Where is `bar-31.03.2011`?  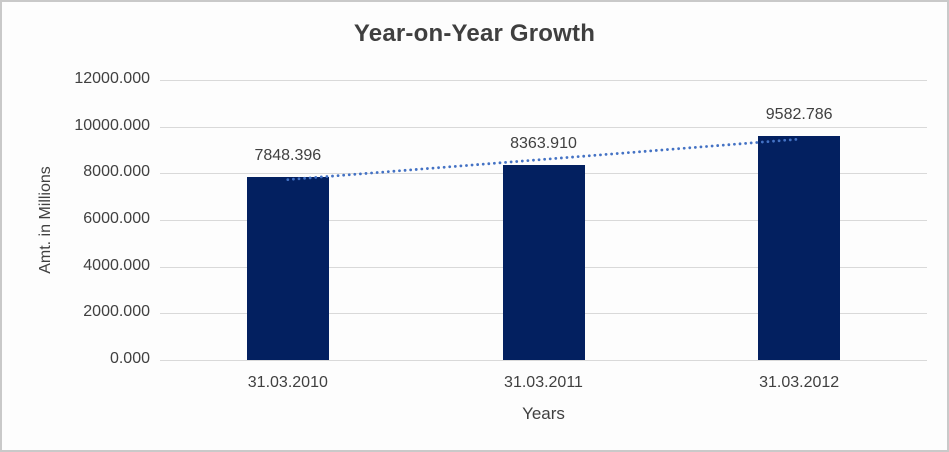
bar-31.03.2011 is located at coordinates (543, 262).